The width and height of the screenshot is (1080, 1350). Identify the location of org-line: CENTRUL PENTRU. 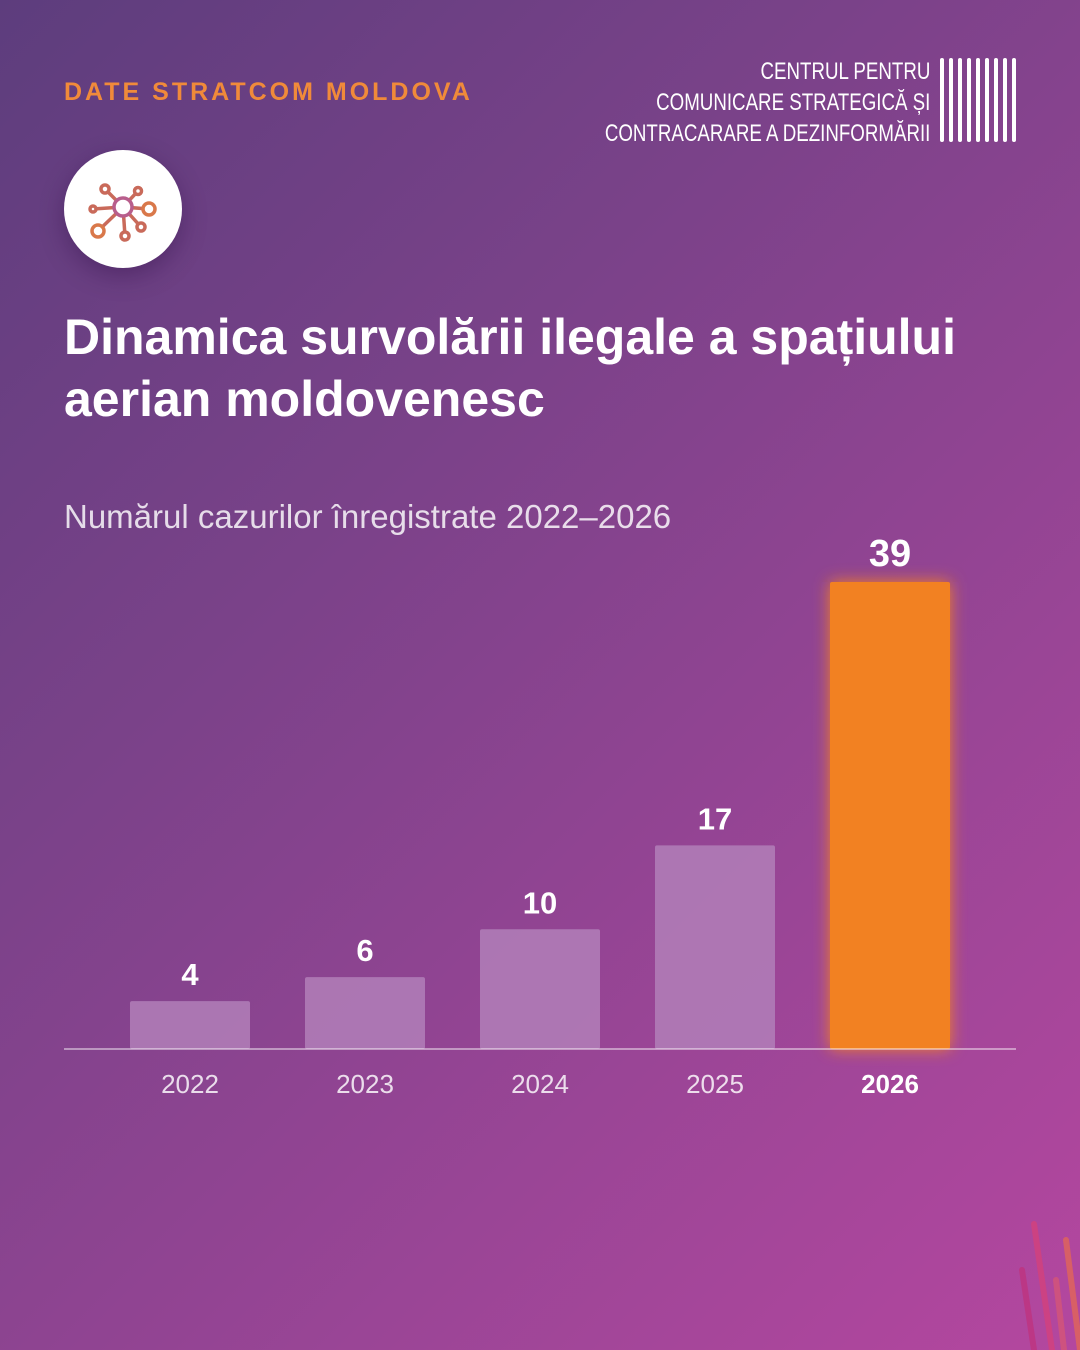
(845, 71).